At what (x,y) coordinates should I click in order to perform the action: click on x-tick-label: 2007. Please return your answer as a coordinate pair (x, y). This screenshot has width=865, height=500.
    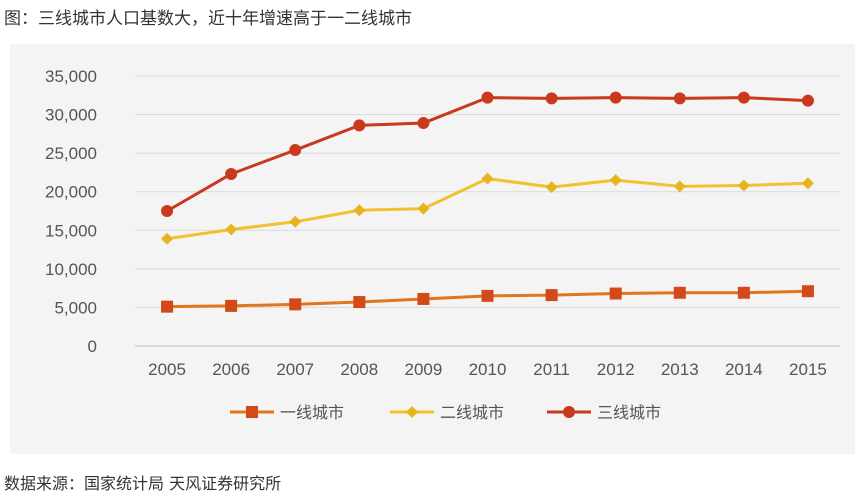
    Looking at the image, I should click on (295, 369).